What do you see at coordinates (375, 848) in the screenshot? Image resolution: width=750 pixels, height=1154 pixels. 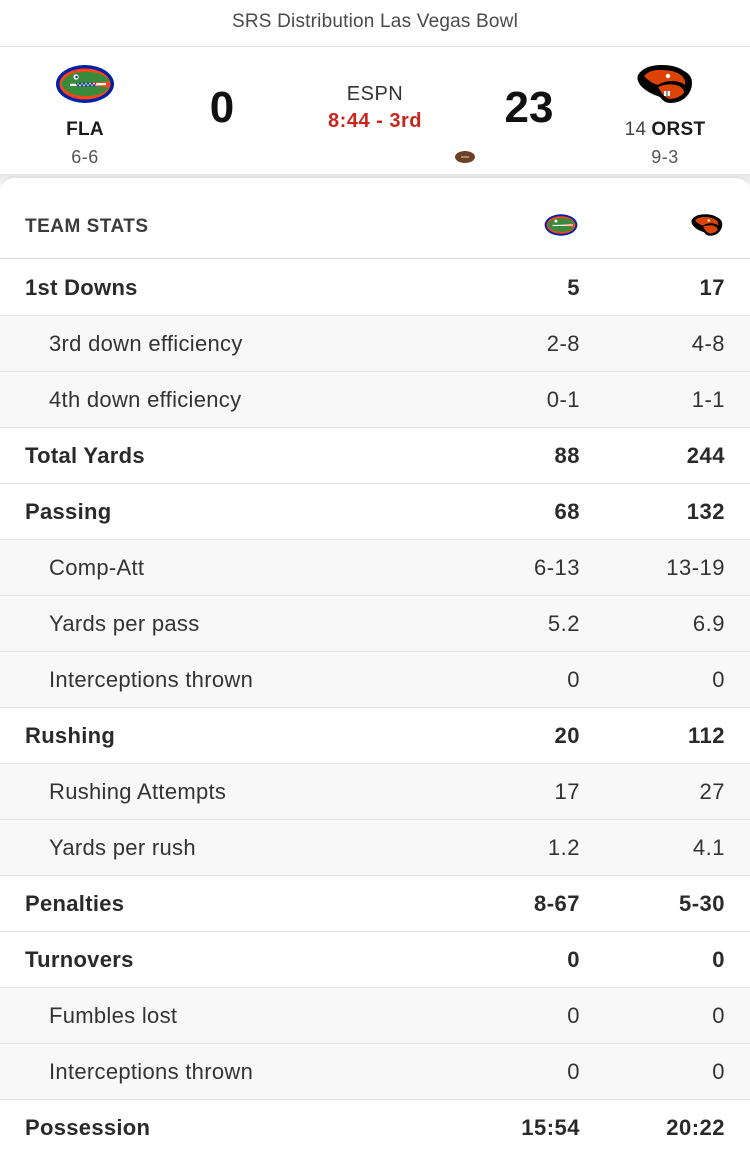 I see `stat-row: Yards per rush 1.2 4.1` at bounding box center [375, 848].